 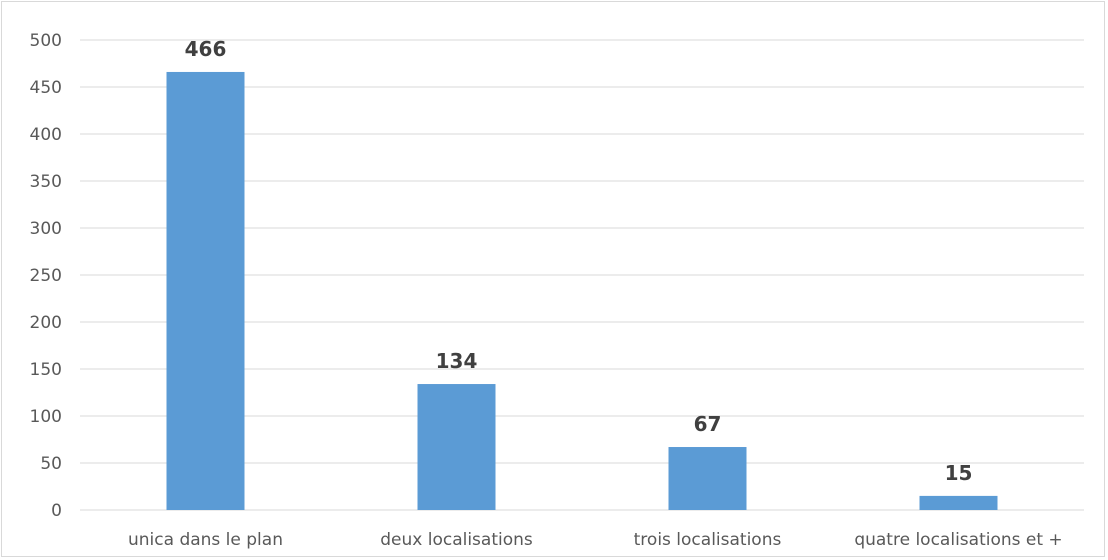 What do you see at coordinates (46, 370) in the screenshot?
I see `y-tick-label: 150` at bounding box center [46, 370].